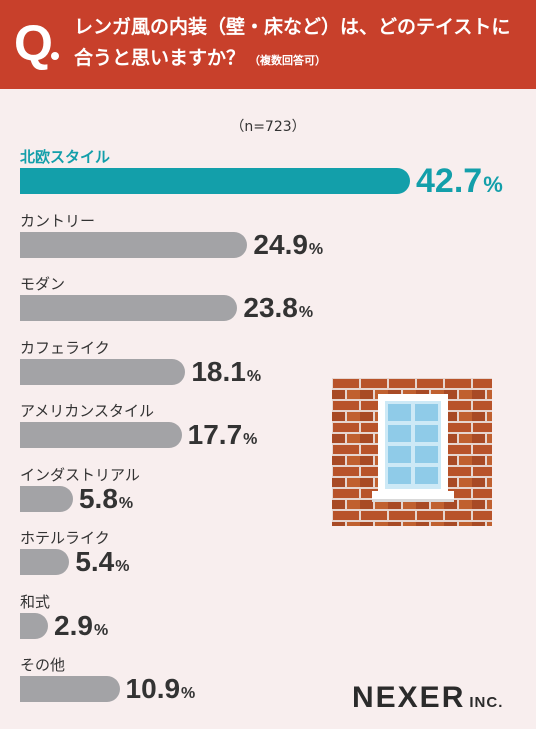  Describe the element at coordinates (73, 625) in the screenshot. I see `value-number: 2.9` at that location.